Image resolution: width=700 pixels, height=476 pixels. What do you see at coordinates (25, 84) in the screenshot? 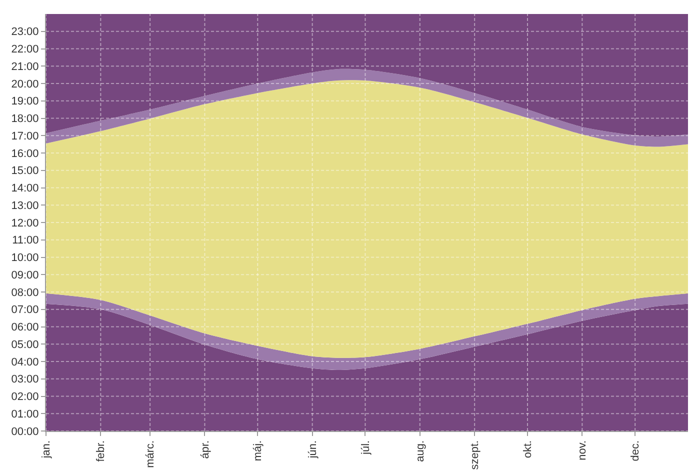
I see `y-tick-label: 20:00` at bounding box center [25, 84].